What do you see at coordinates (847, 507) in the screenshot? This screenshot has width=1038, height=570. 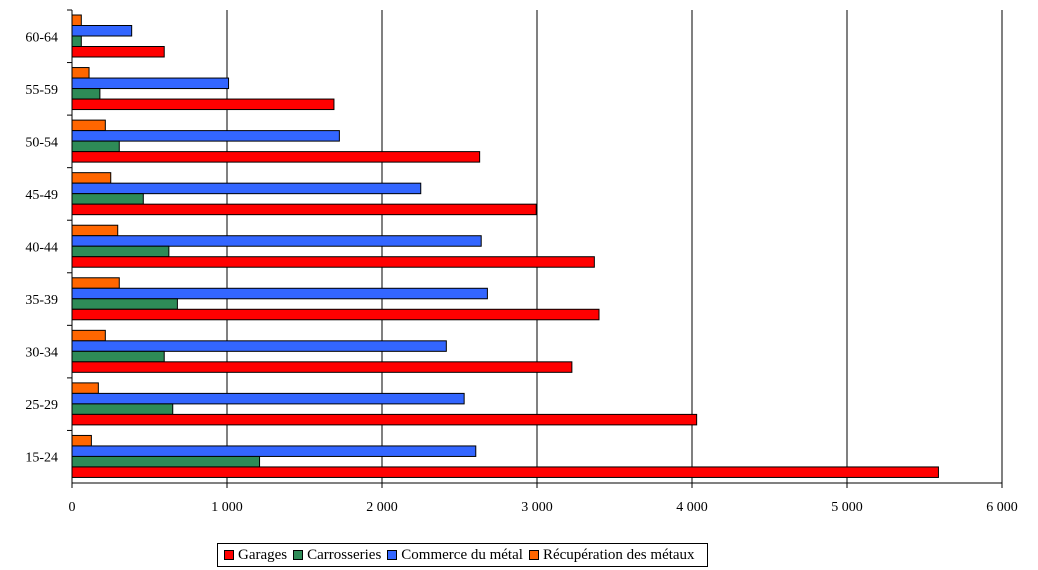 I see `x-tick-label: 5 000` at bounding box center [847, 507].